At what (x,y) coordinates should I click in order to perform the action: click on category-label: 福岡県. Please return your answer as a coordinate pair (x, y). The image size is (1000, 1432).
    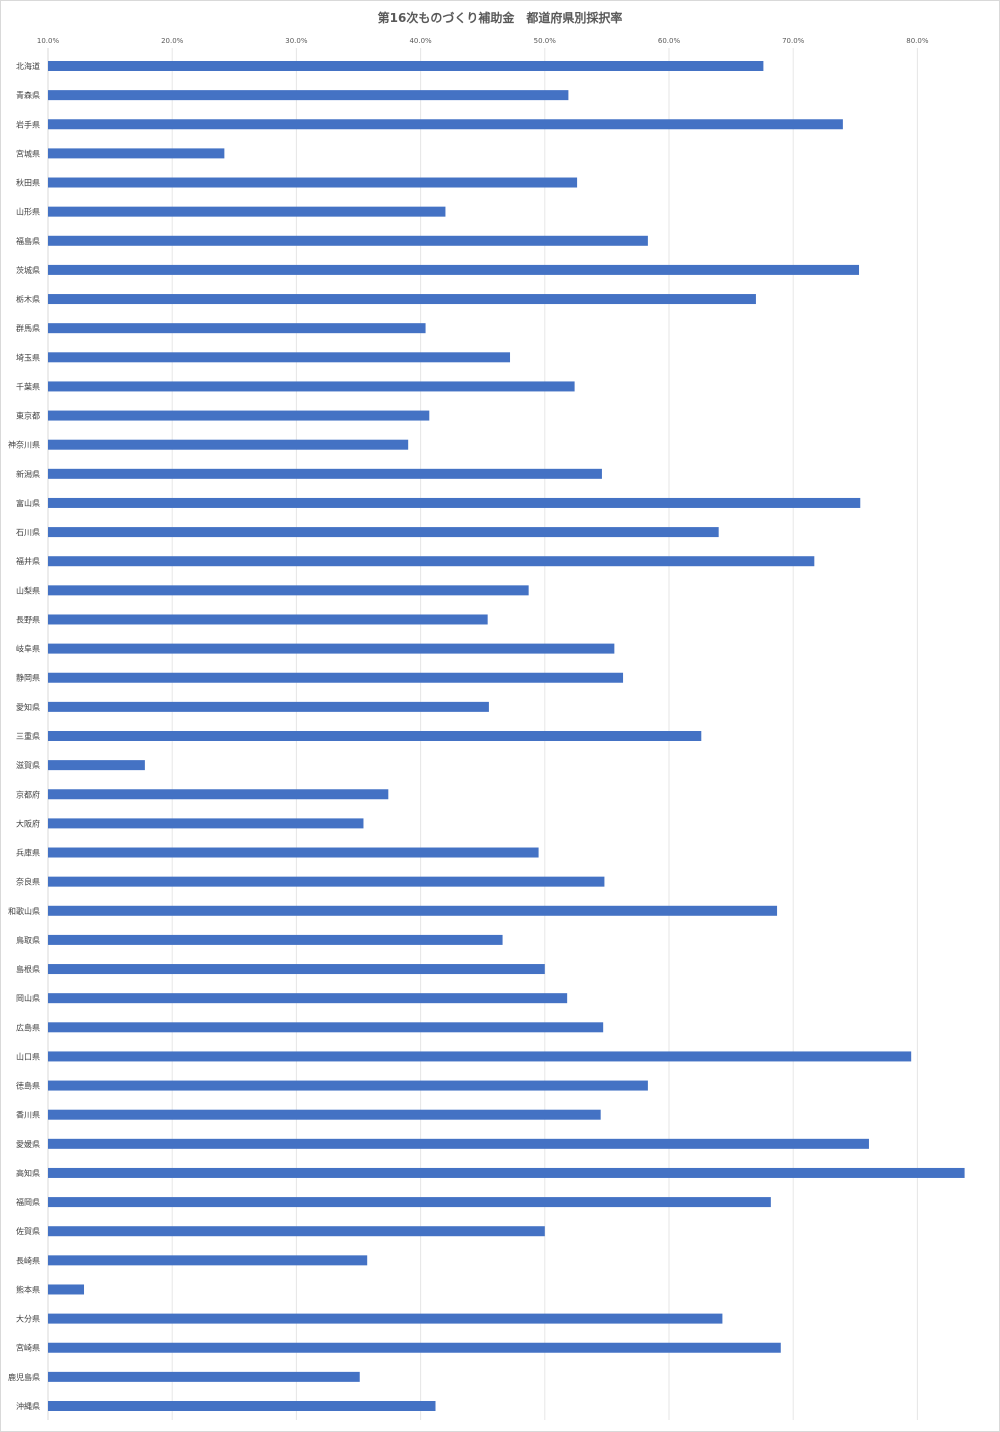
    Looking at the image, I should click on (28, 1202).